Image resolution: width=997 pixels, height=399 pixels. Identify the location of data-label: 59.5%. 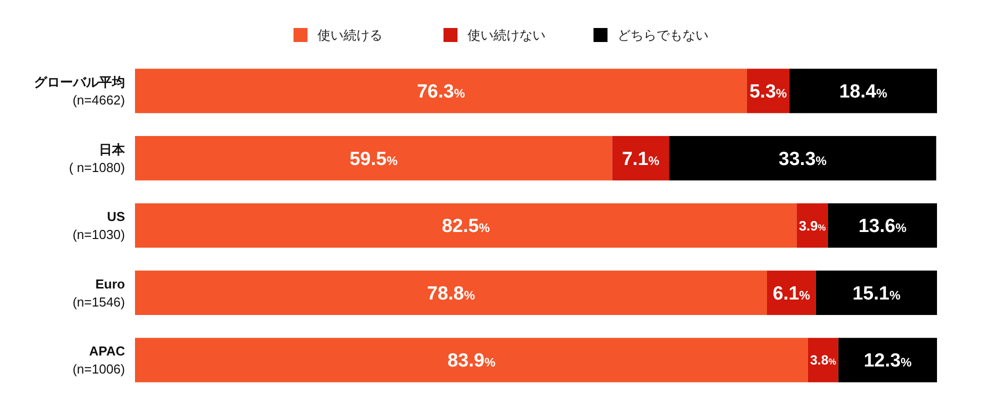
(374, 159).